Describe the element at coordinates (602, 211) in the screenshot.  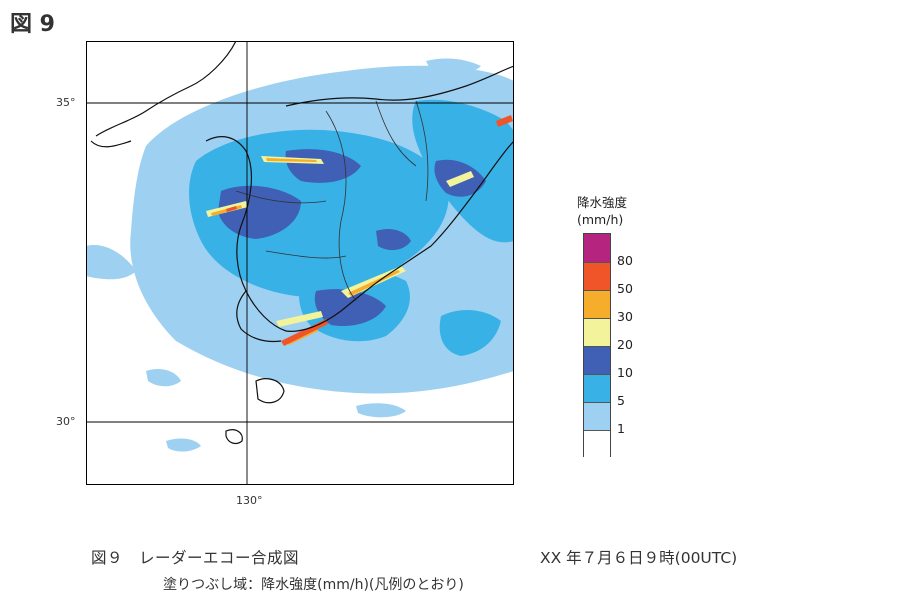
I see `legend-title: 降水強度 (mm/h)` at that location.